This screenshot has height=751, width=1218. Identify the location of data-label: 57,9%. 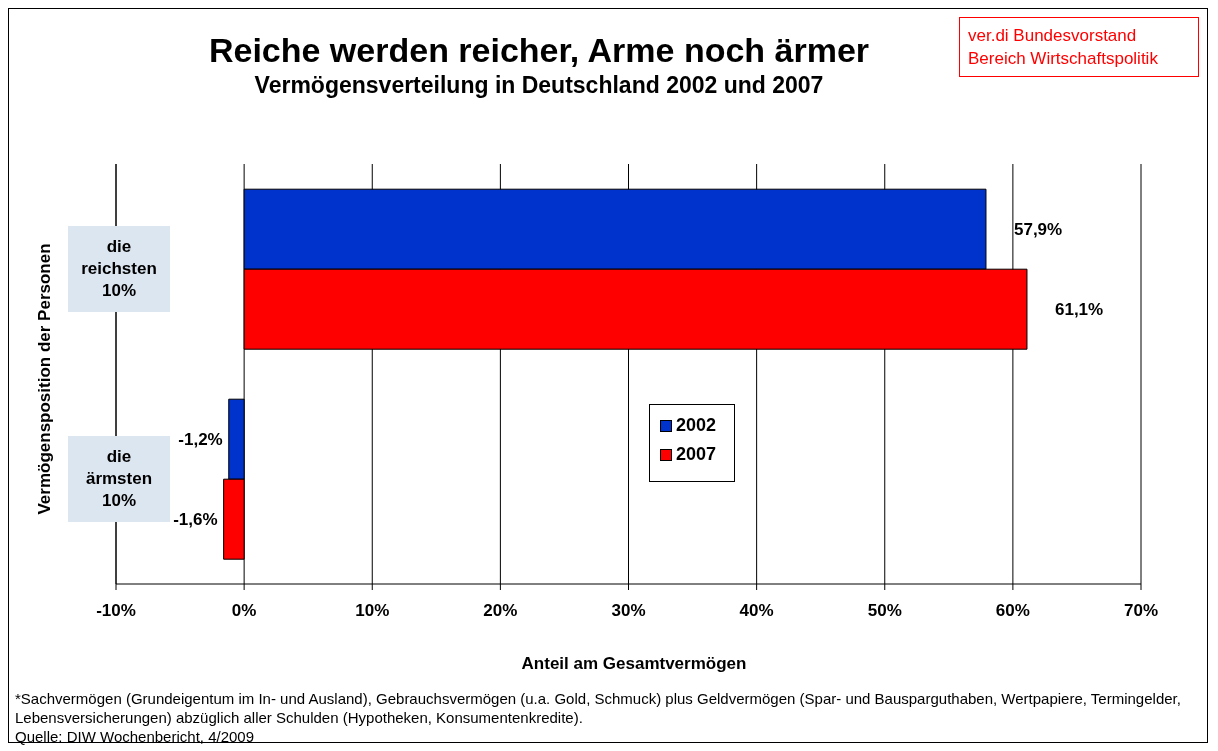
(1038, 230).